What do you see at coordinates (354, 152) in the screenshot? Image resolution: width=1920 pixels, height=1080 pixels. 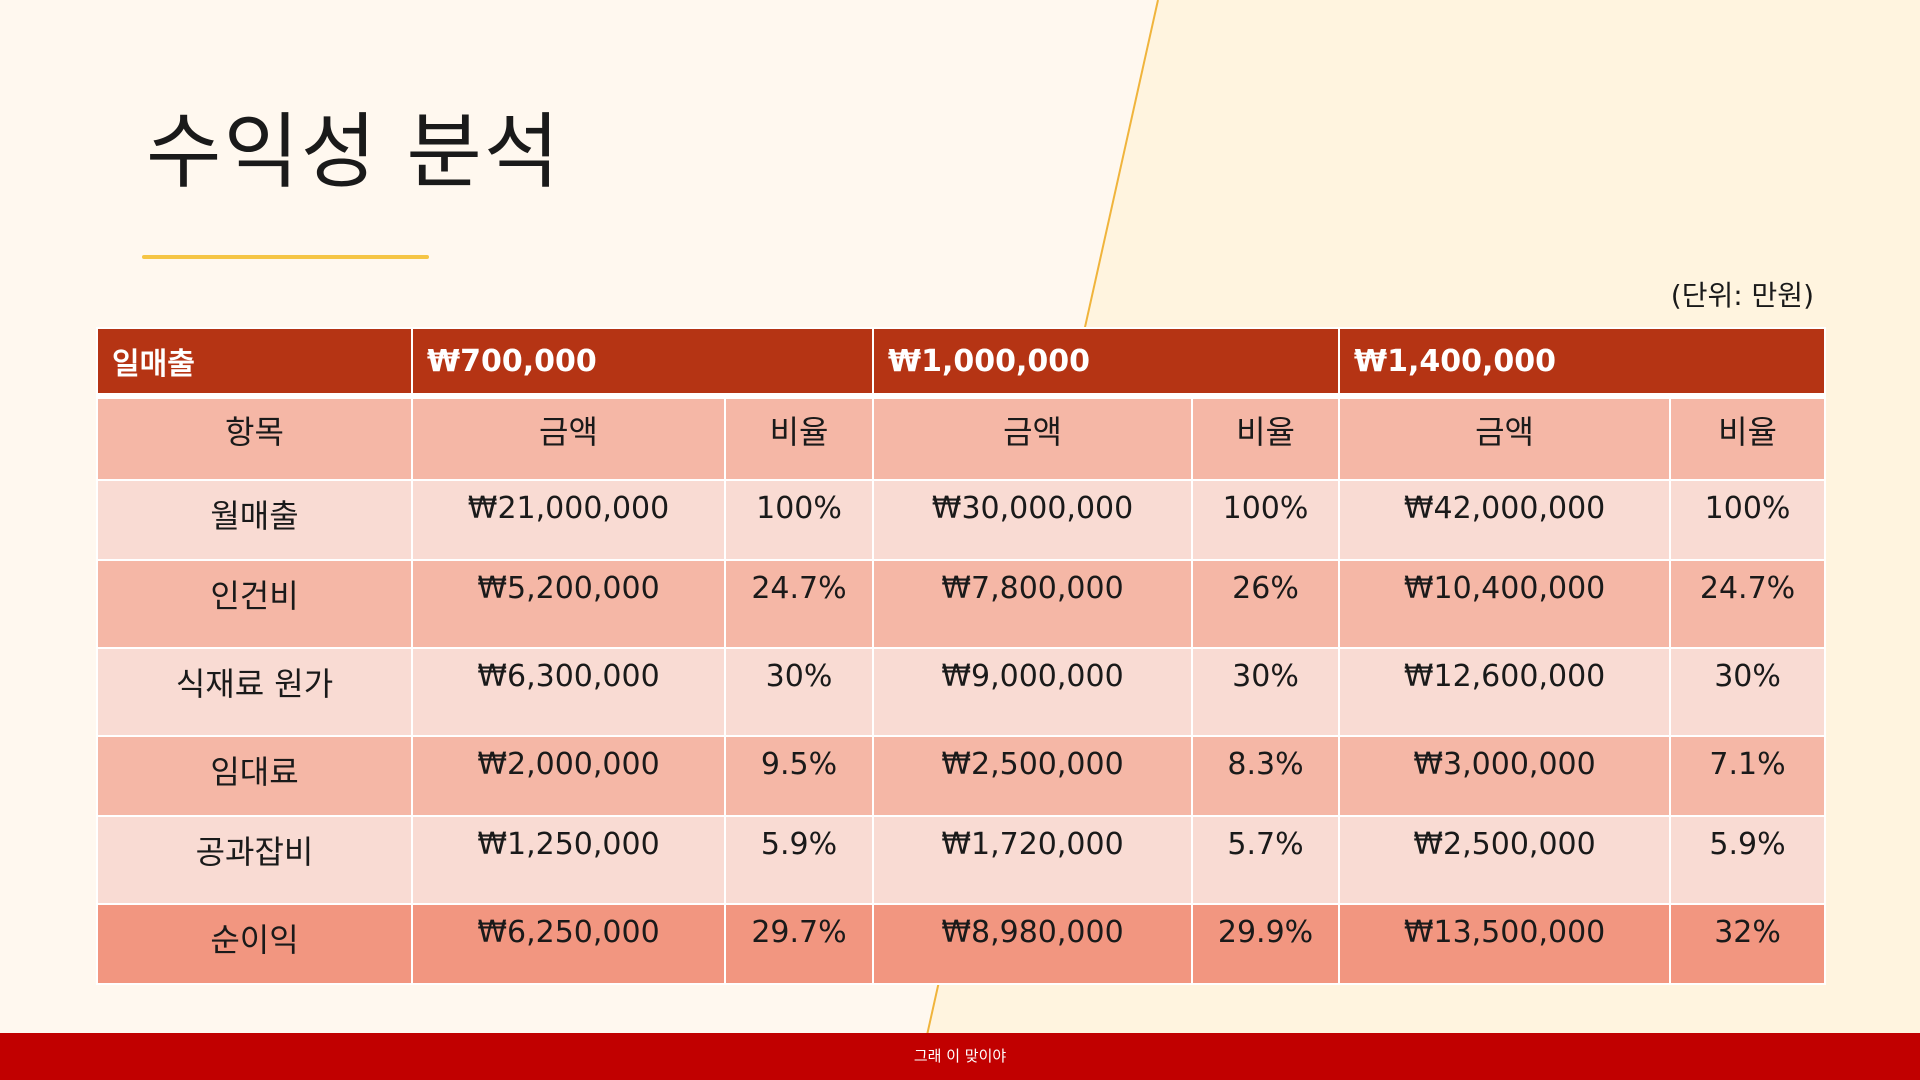 I see `slide-title: 수익성 분석` at bounding box center [354, 152].